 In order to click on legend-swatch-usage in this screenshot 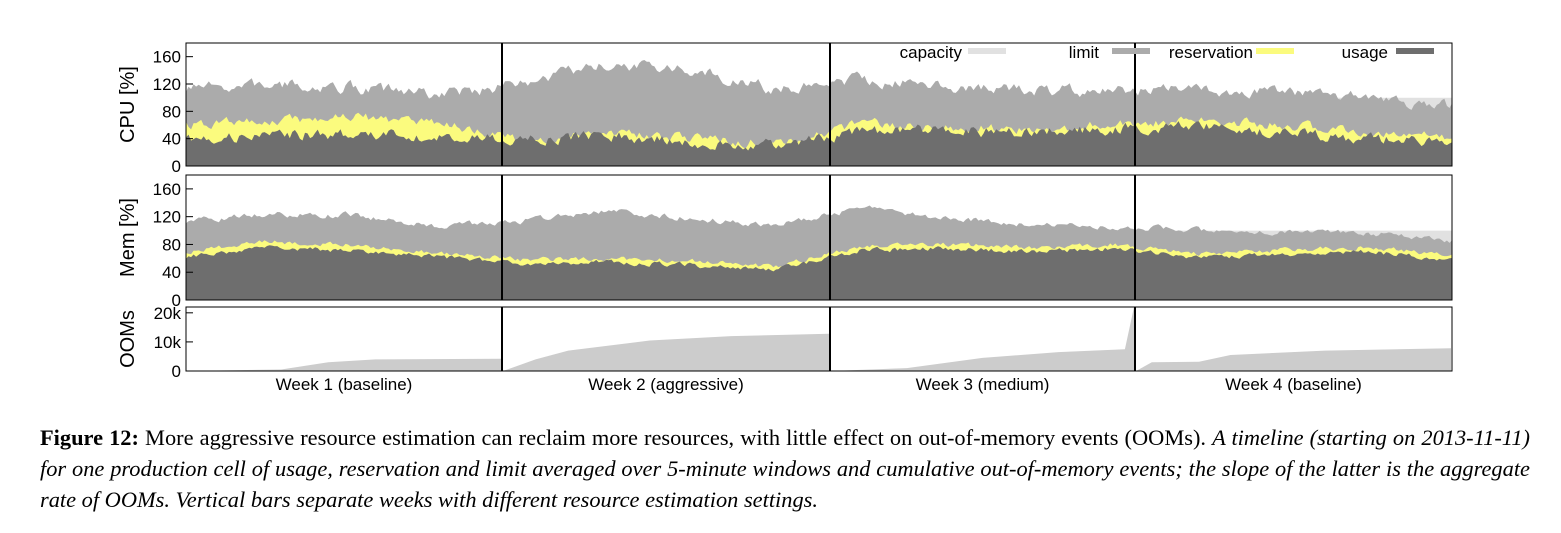, I will do `click(1415, 51)`.